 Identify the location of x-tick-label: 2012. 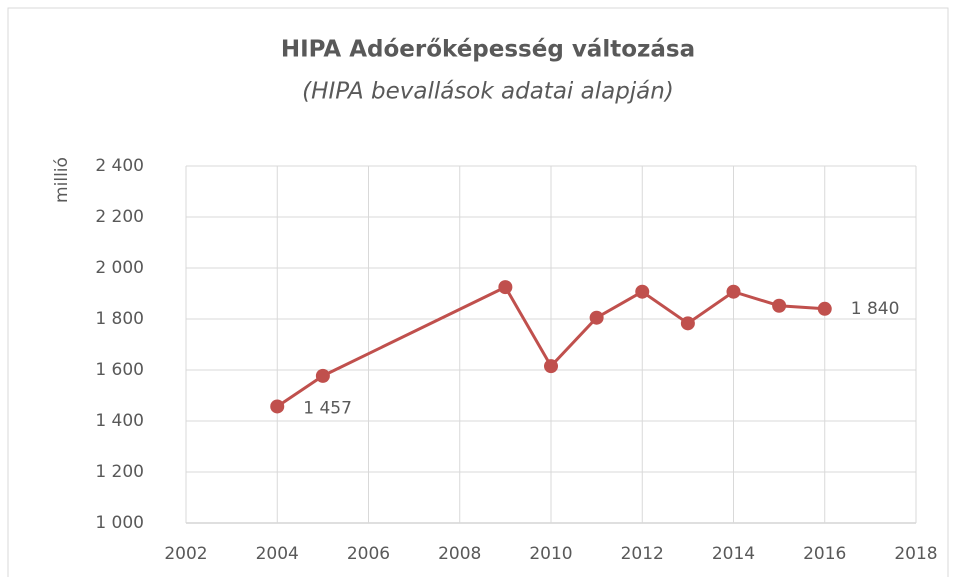
(642, 554).